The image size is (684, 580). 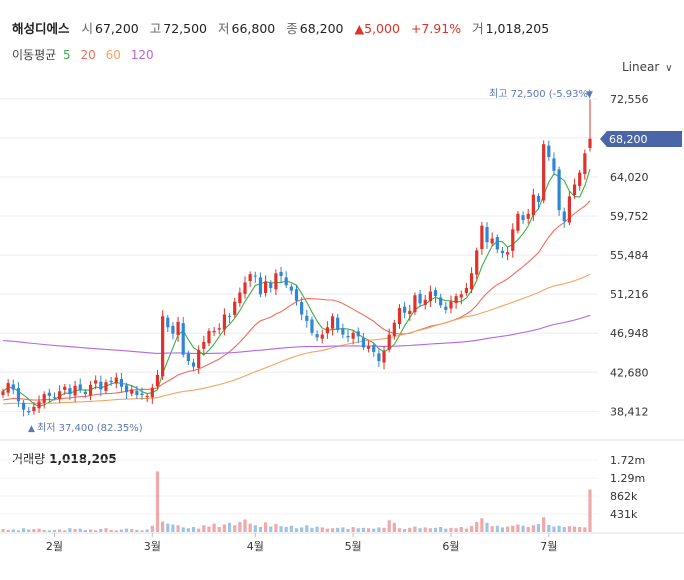 I want to click on ma-legend-label: 이동평균, so click(x=34, y=55).